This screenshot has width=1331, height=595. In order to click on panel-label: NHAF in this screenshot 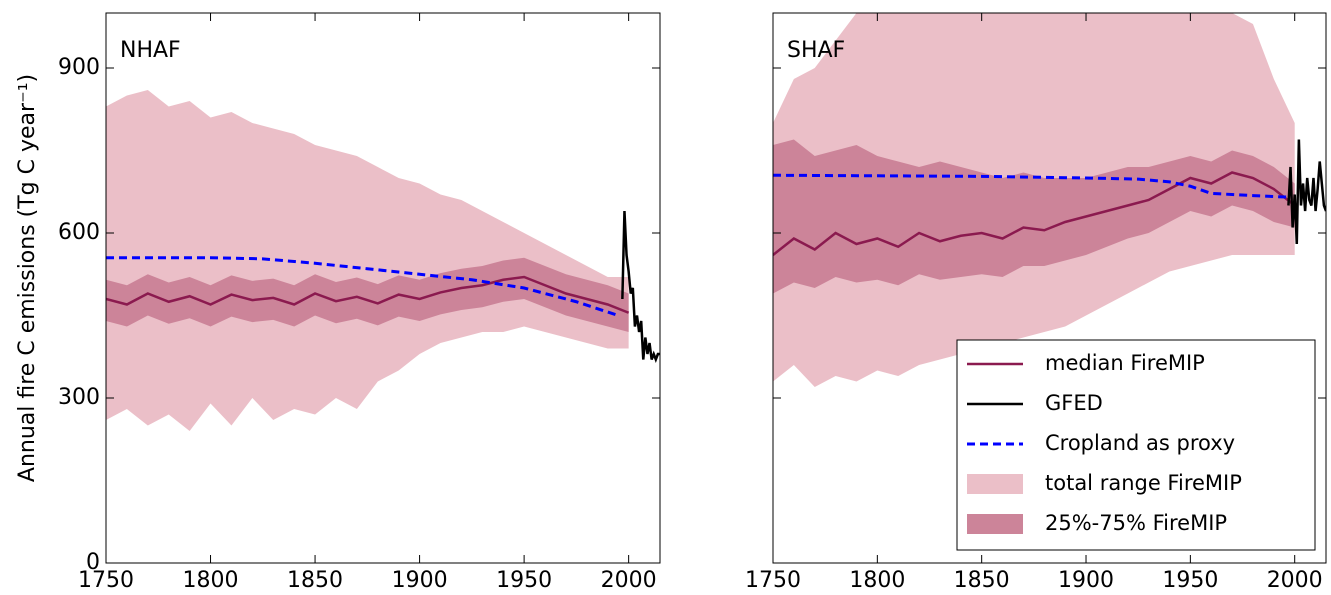, I will do `click(150, 50)`.